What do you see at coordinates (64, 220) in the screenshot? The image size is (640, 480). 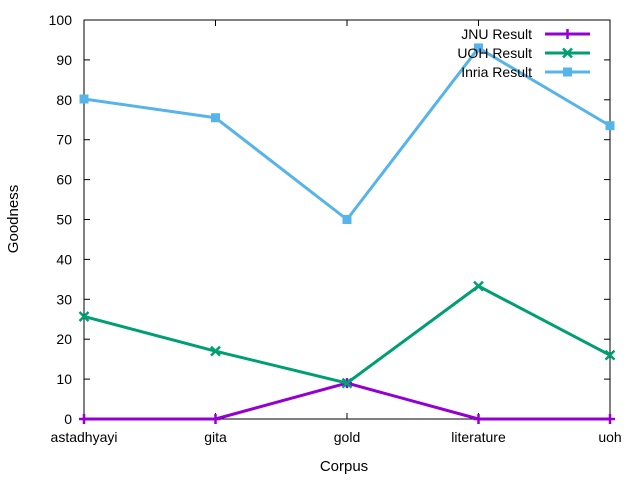 I see `y-tick-label: 50` at bounding box center [64, 220].